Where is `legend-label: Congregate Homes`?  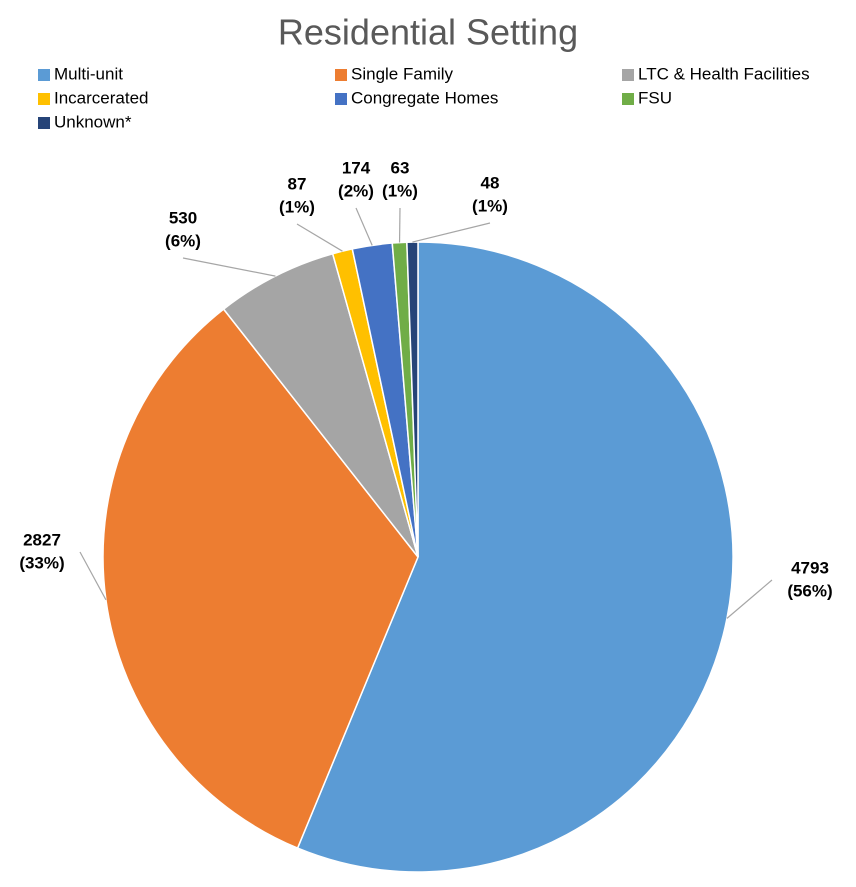
legend-label: Congregate Homes is located at coordinates (424, 97).